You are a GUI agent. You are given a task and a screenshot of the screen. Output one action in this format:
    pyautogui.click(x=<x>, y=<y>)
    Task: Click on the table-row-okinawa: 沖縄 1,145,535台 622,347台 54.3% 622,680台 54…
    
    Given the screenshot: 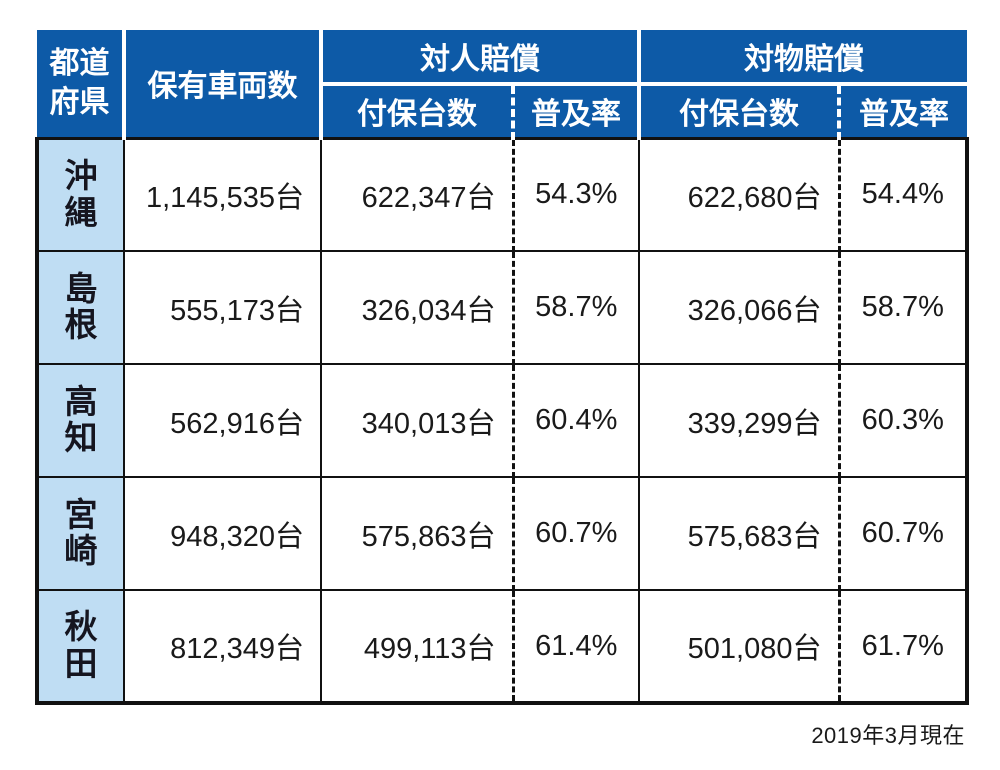 What is the action you would take?
    pyautogui.click(x=502, y=194)
    